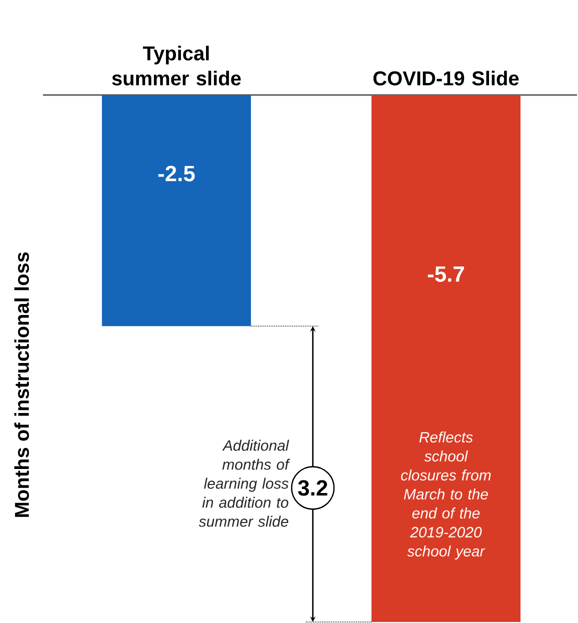 The image size is (578, 623). Describe the element at coordinates (446, 274) in the screenshot. I see `data-label: -5.7` at that location.